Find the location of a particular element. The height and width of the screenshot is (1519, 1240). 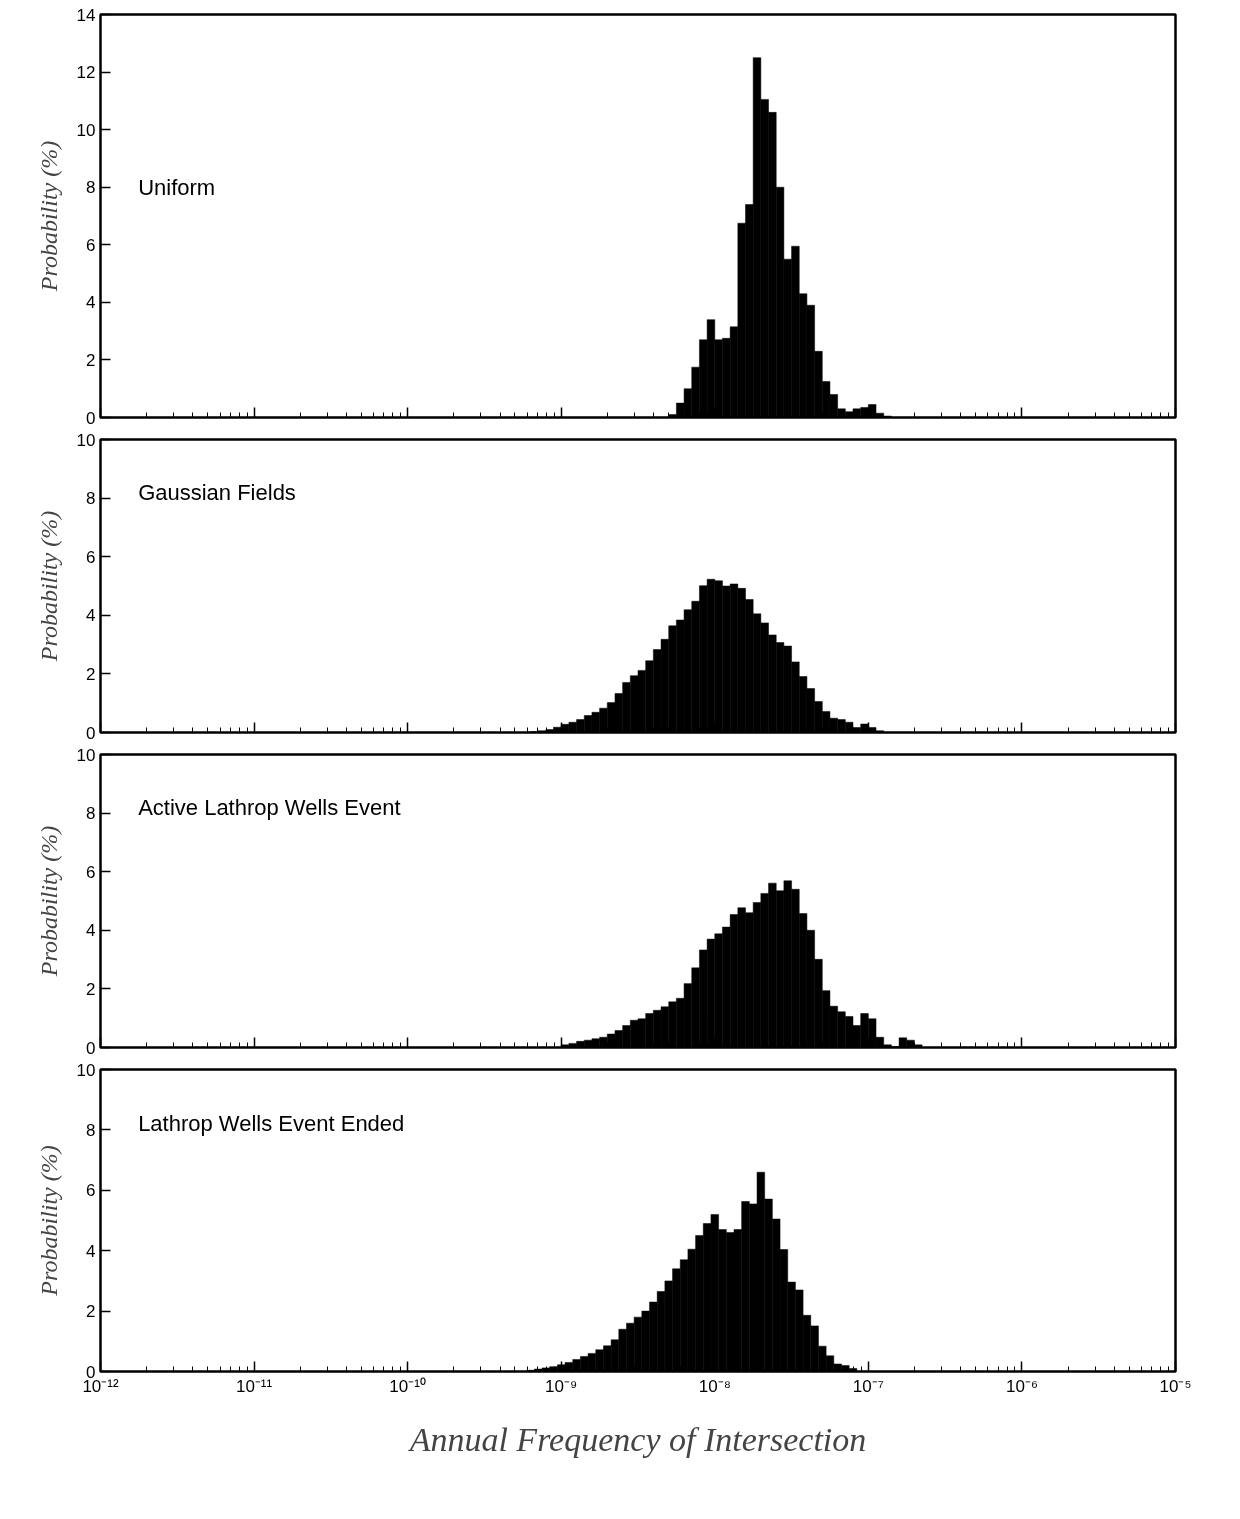

x-tick-label: 10⁻¹¹ is located at coordinates (254, 1386).